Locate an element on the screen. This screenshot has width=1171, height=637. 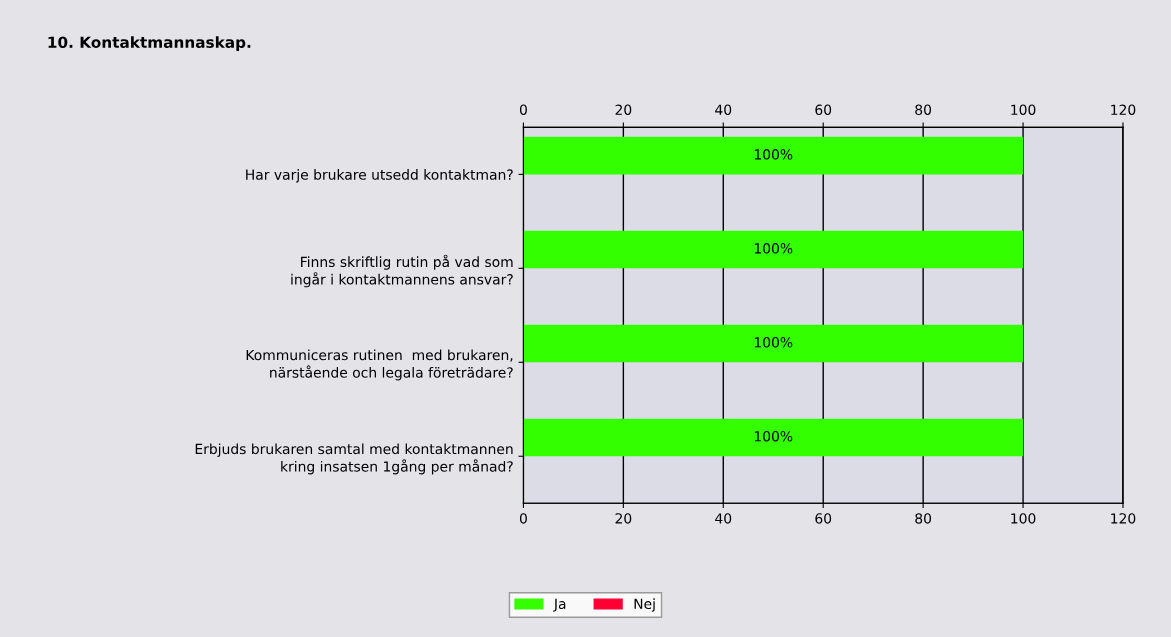
x-tick-label: 60 is located at coordinates (823, 518).